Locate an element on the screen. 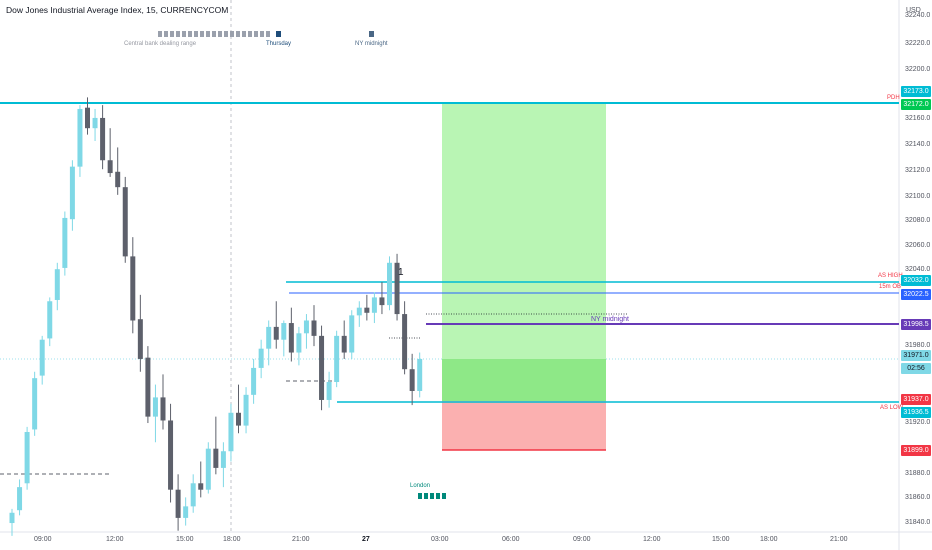  as-low-label: AS LOW is located at coordinates (892, 408).